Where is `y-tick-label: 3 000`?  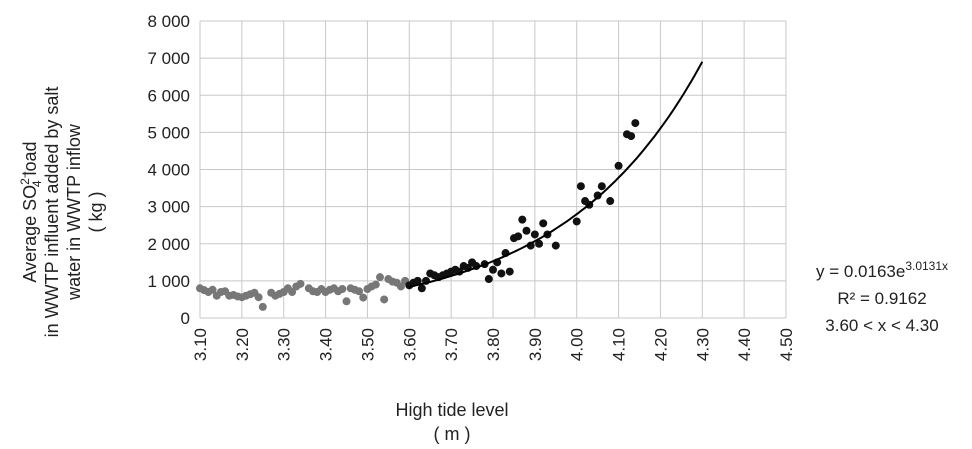
y-tick-label: 3 000 is located at coordinates (168, 207).